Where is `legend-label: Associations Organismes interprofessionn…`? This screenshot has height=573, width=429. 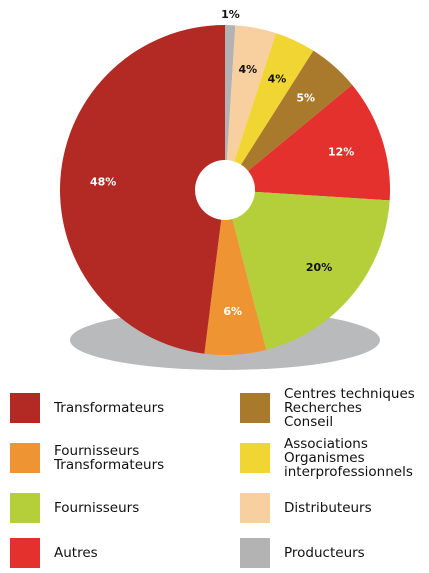
legend-label: Associations Organismes interprofessionn… is located at coordinates (348, 458).